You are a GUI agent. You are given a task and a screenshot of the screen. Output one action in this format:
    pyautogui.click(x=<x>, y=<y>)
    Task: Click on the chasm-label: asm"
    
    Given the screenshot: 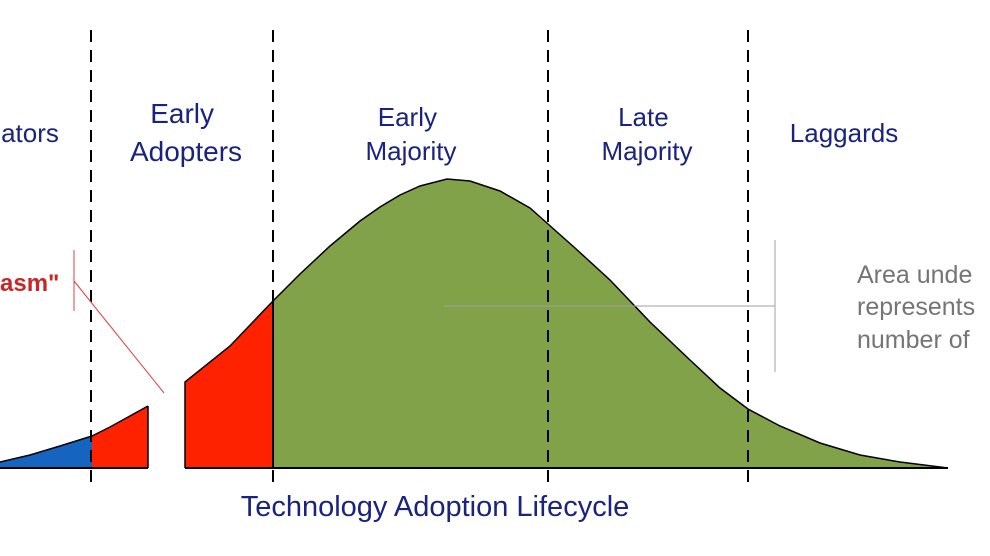 What is the action you would take?
    pyautogui.click(x=29, y=283)
    